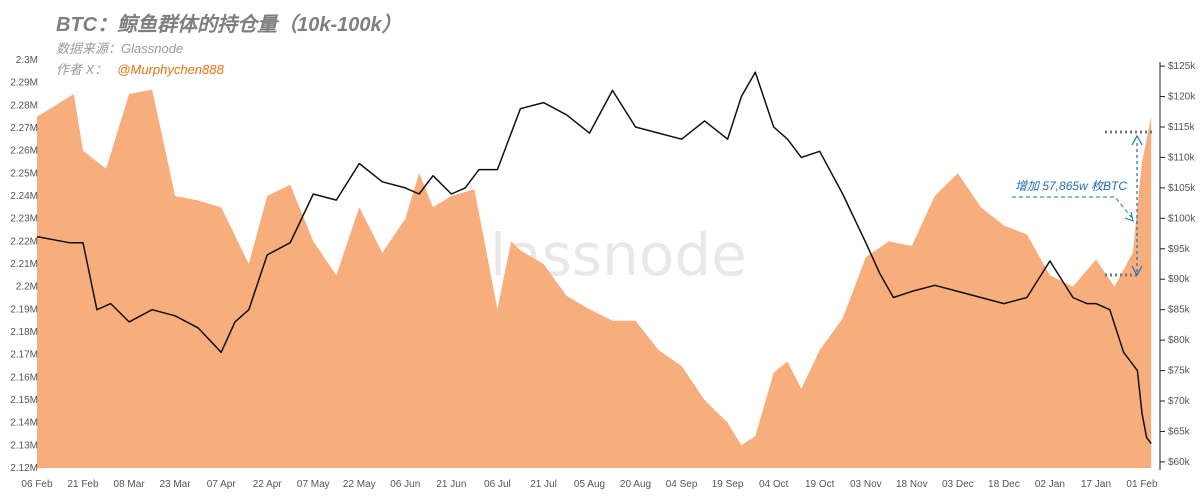 Image resolution: width=1200 pixels, height=500 pixels. Describe the element at coordinates (728, 484) in the screenshot. I see `x-tick-label: 19 Sep` at that location.